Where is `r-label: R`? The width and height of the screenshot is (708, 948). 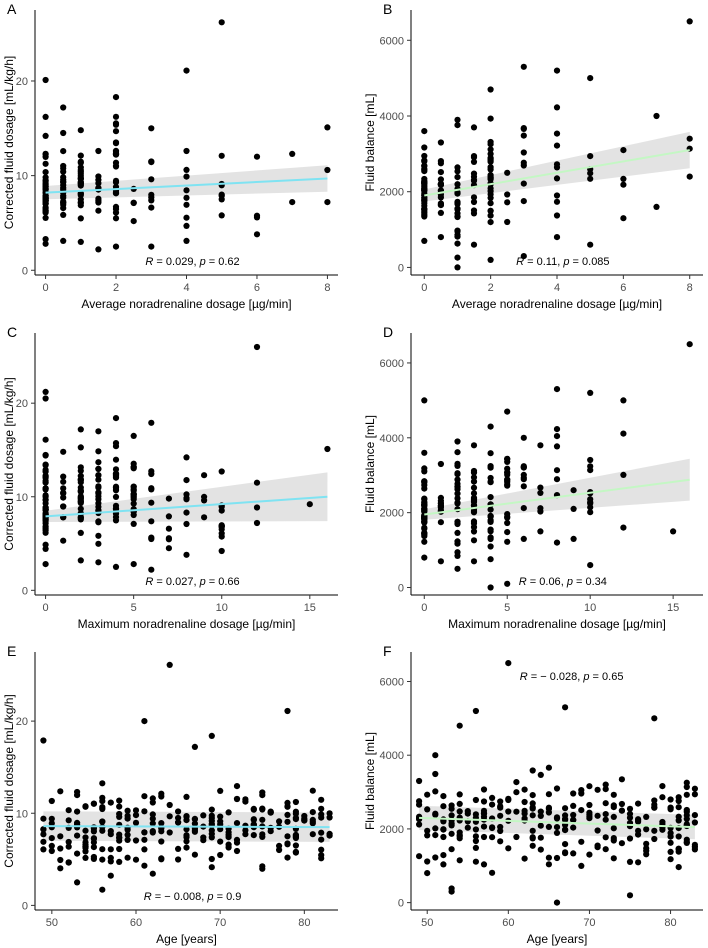 r-label: R is located at coordinates (523, 582).